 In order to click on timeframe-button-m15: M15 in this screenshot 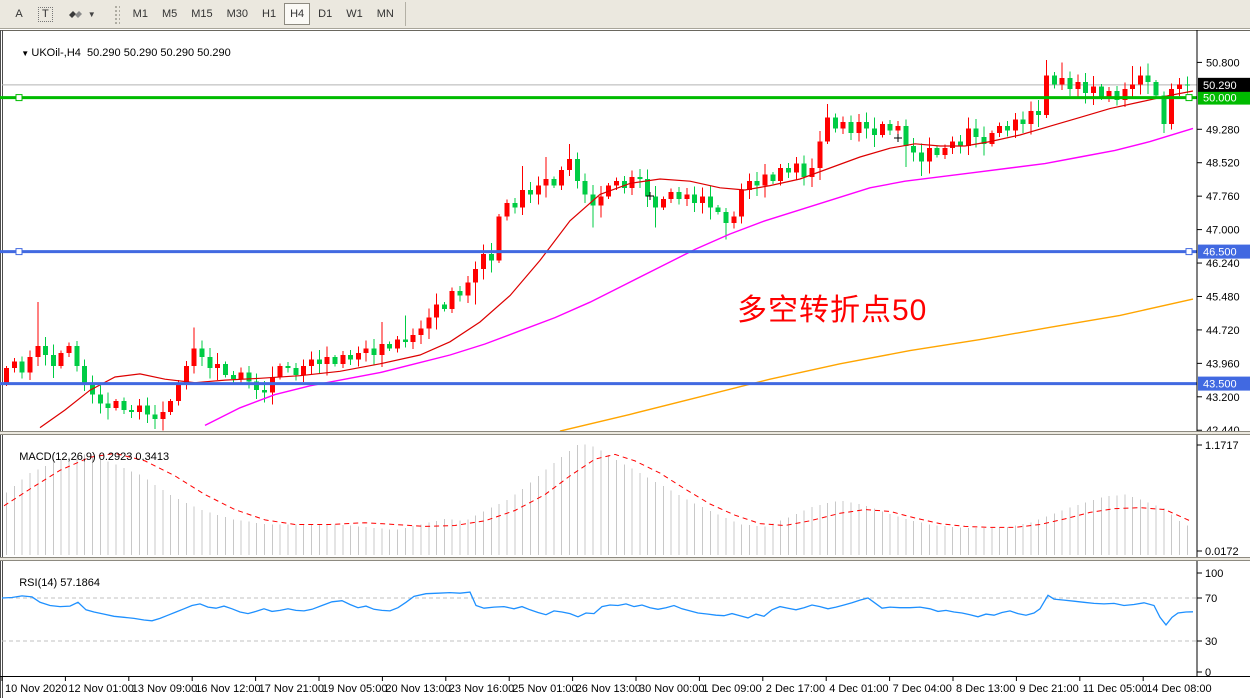, I will do `click(201, 14)`.